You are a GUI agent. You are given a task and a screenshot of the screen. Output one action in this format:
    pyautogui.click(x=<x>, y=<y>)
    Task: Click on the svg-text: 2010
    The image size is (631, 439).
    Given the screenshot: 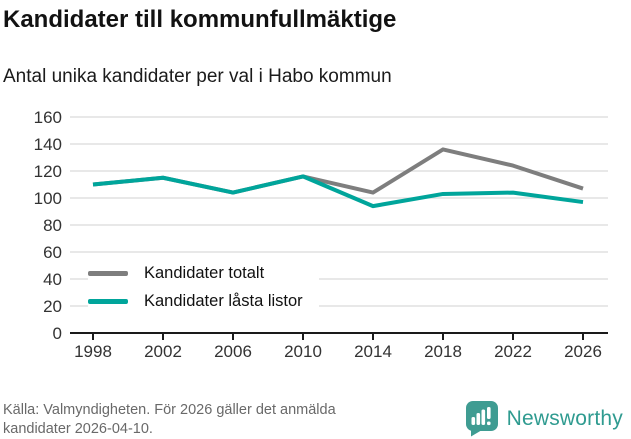 What is the action you would take?
    pyautogui.click(x=303, y=351)
    